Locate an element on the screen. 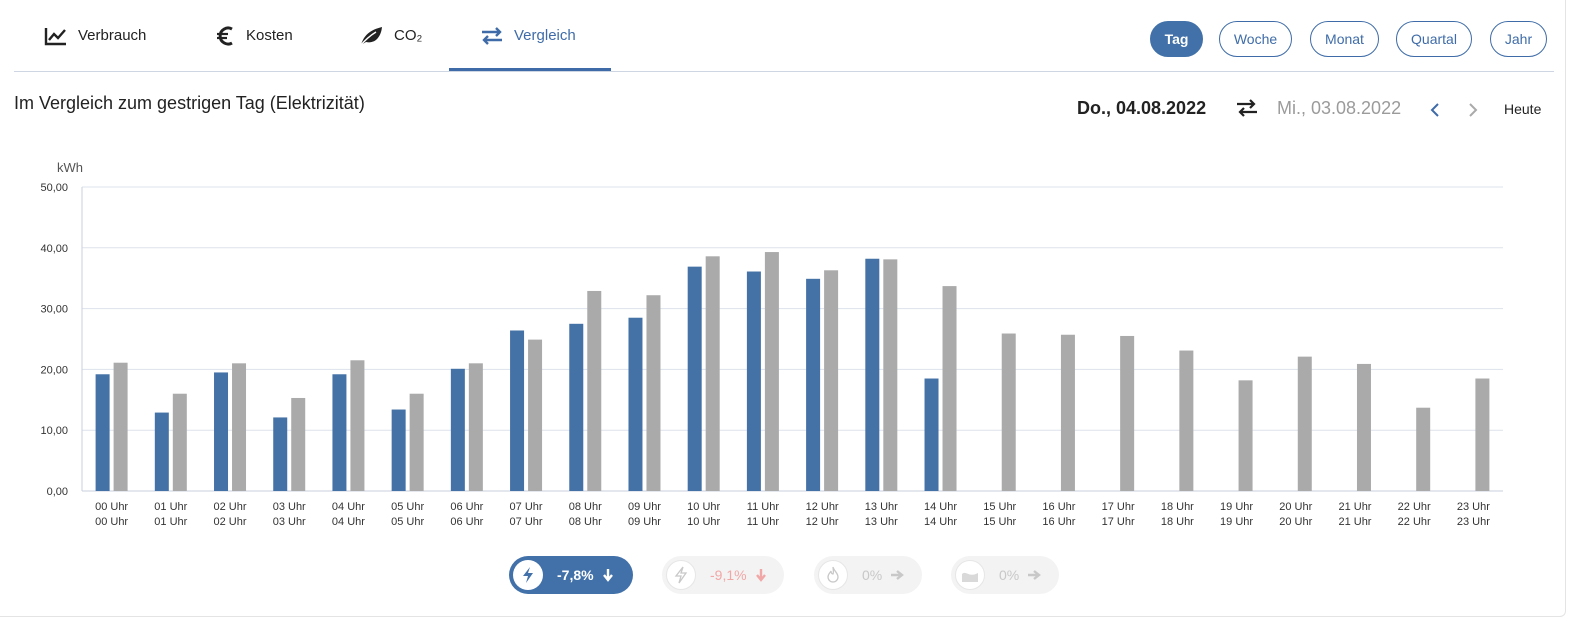 This screenshot has width=1578, height=621. x-tick-label-current: 22 Uhr is located at coordinates (1414, 507).